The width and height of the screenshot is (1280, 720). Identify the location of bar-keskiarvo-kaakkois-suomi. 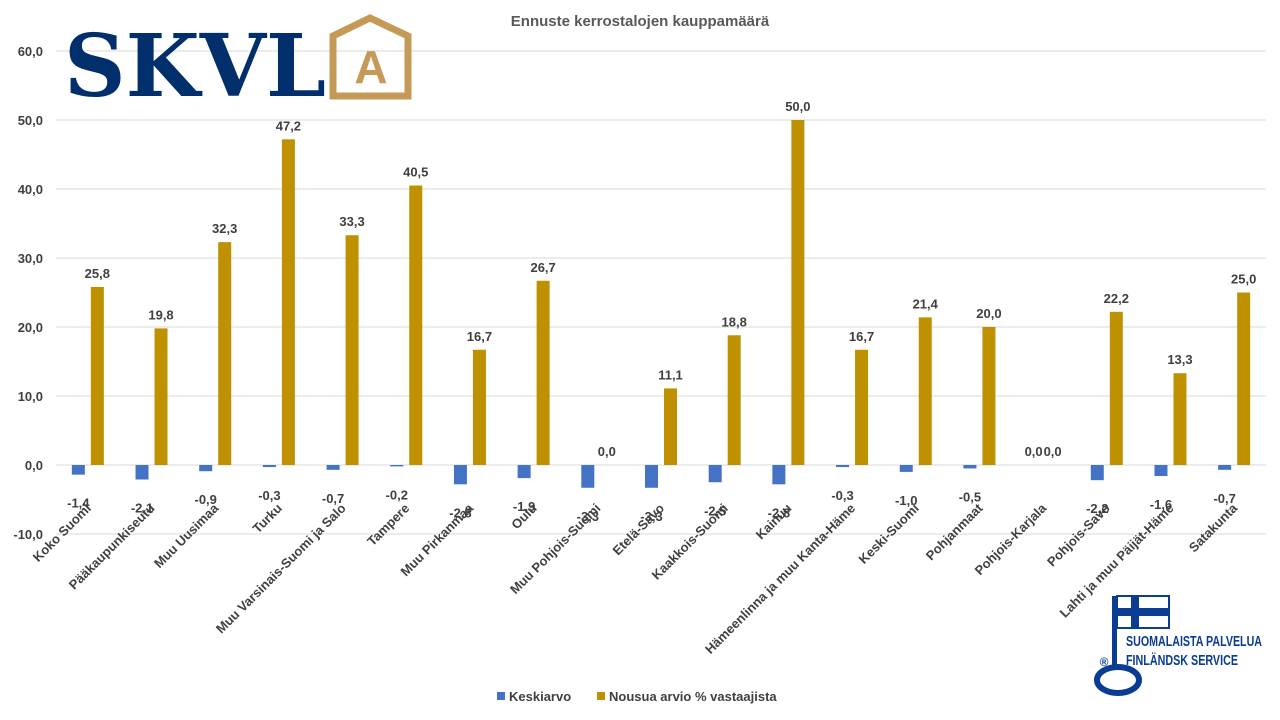
(715, 474).